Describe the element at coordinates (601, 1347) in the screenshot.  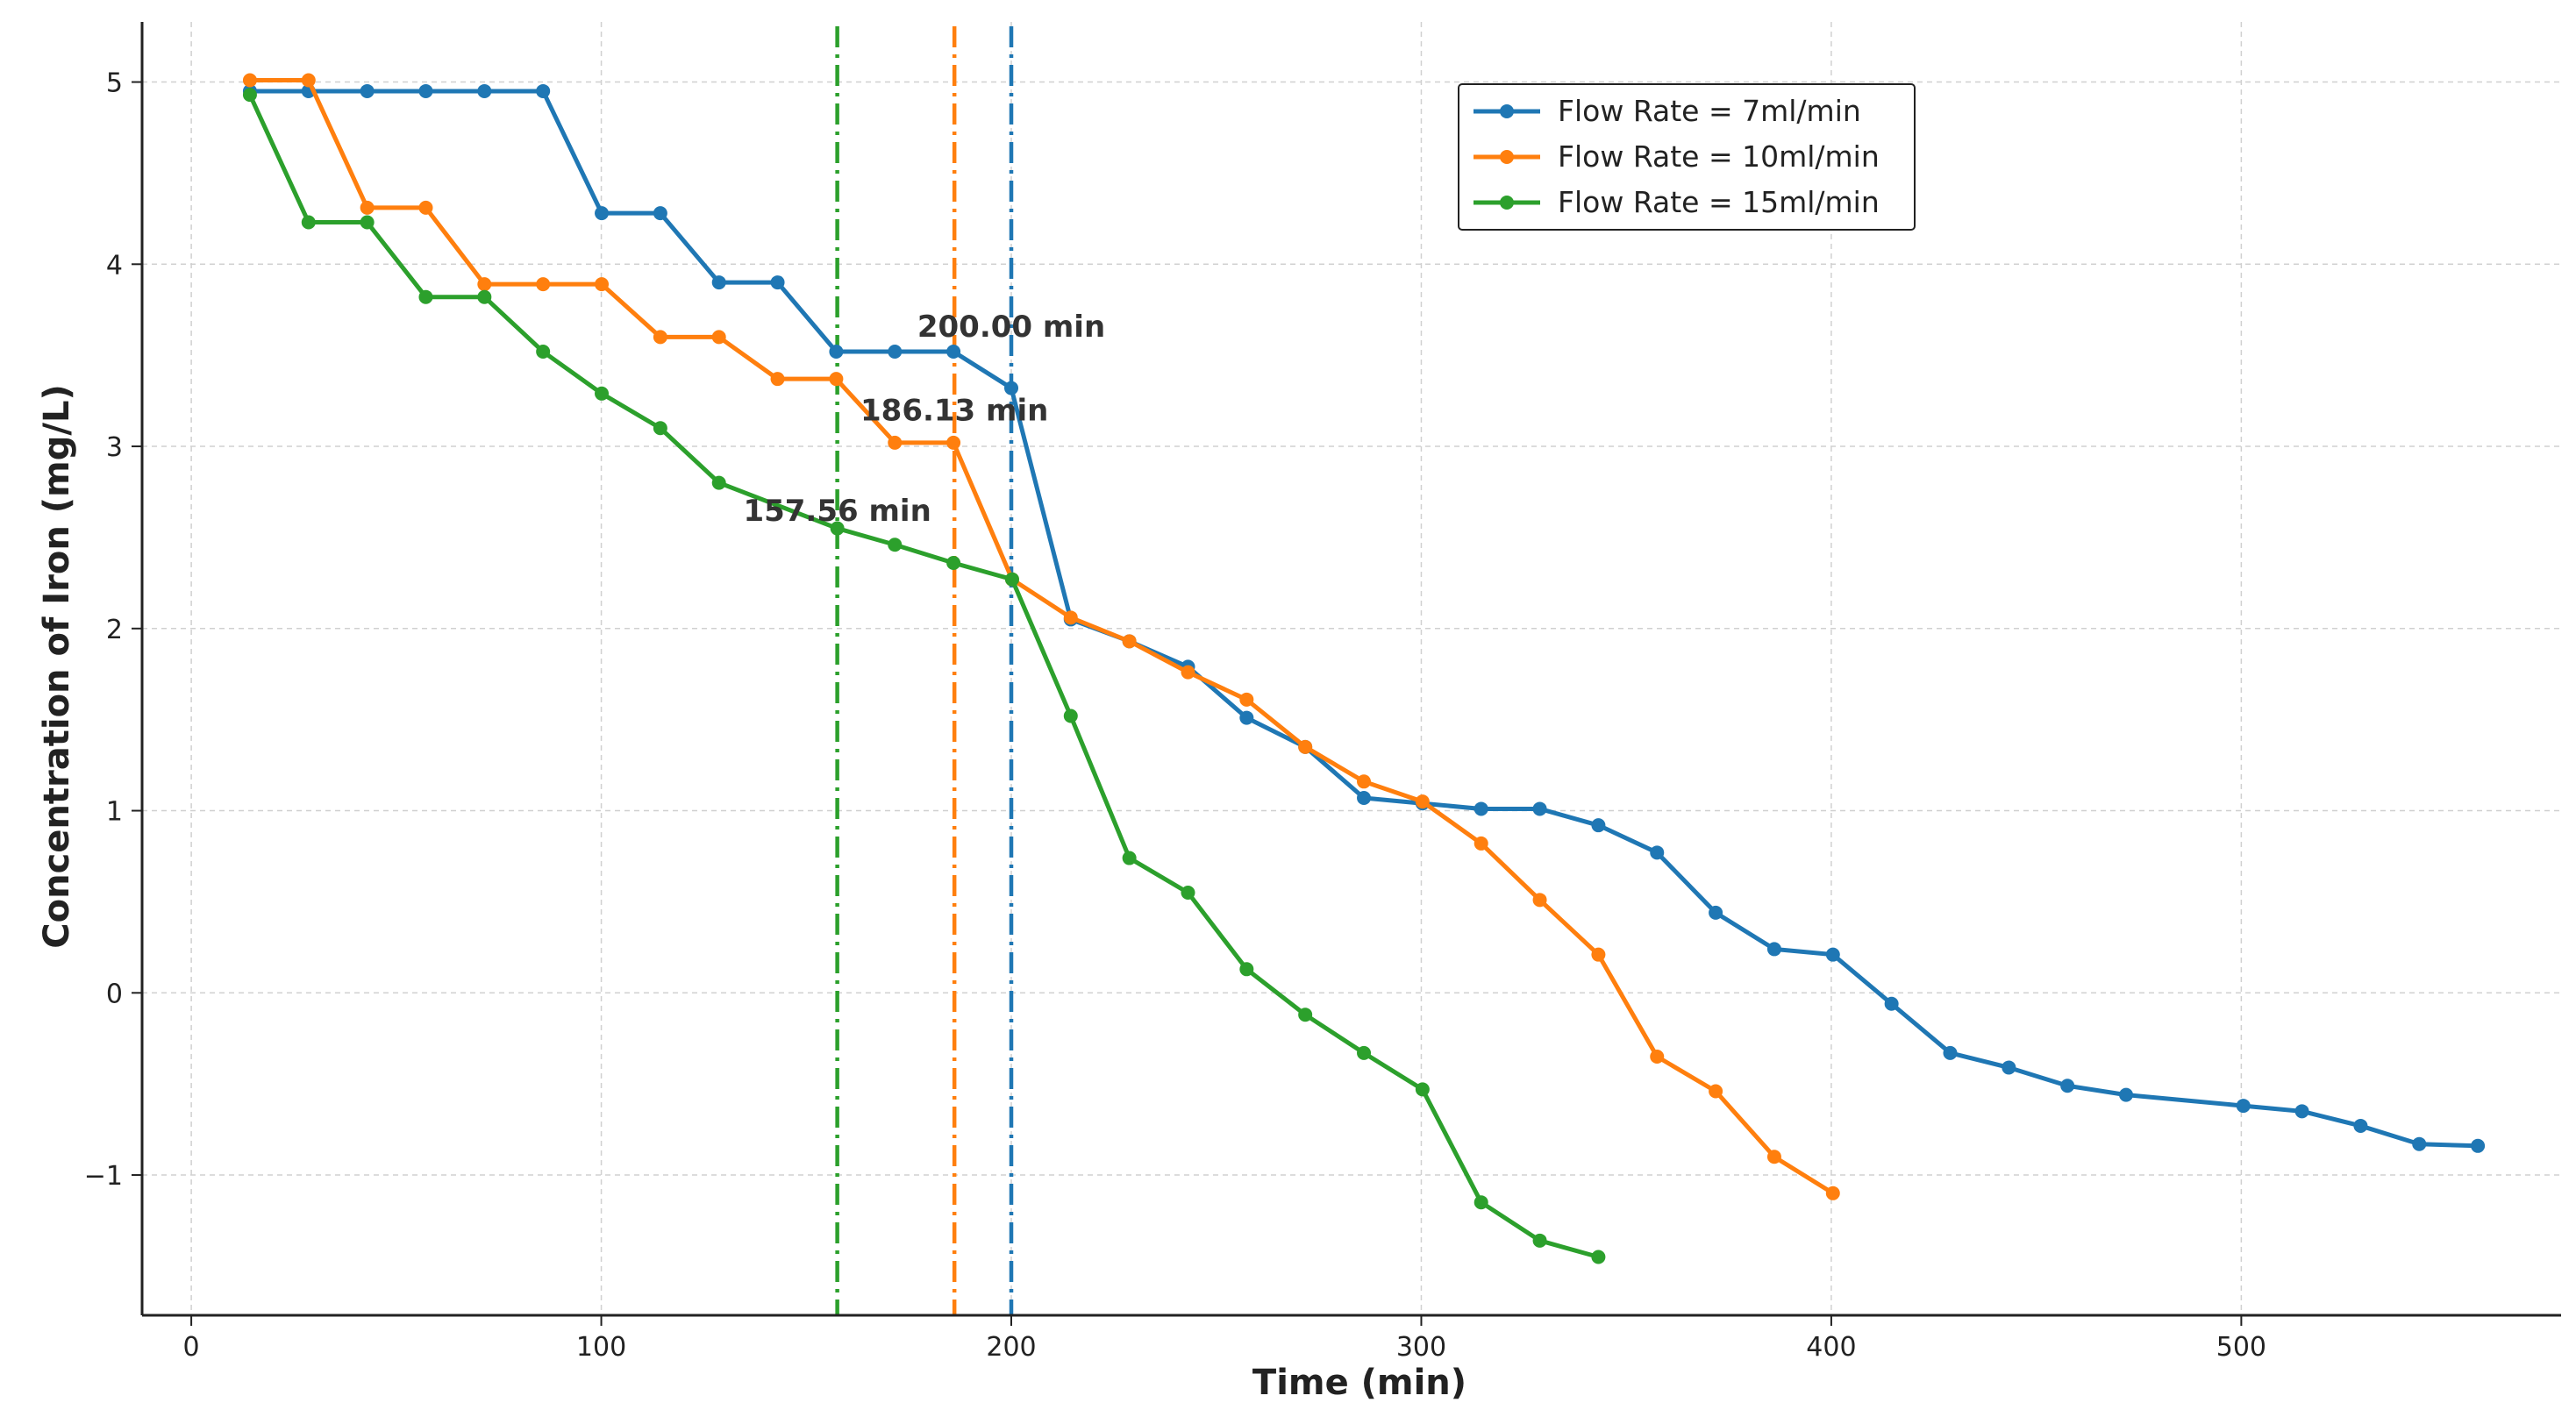
I see `x-tick-label: 100` at that location.